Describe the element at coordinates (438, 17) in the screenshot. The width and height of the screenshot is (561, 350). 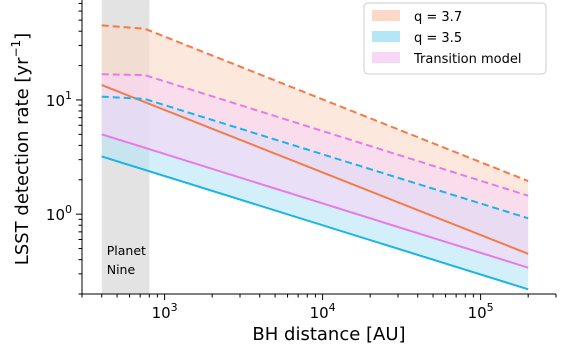
I see `legend-label-1: q = 3.7` at that location.